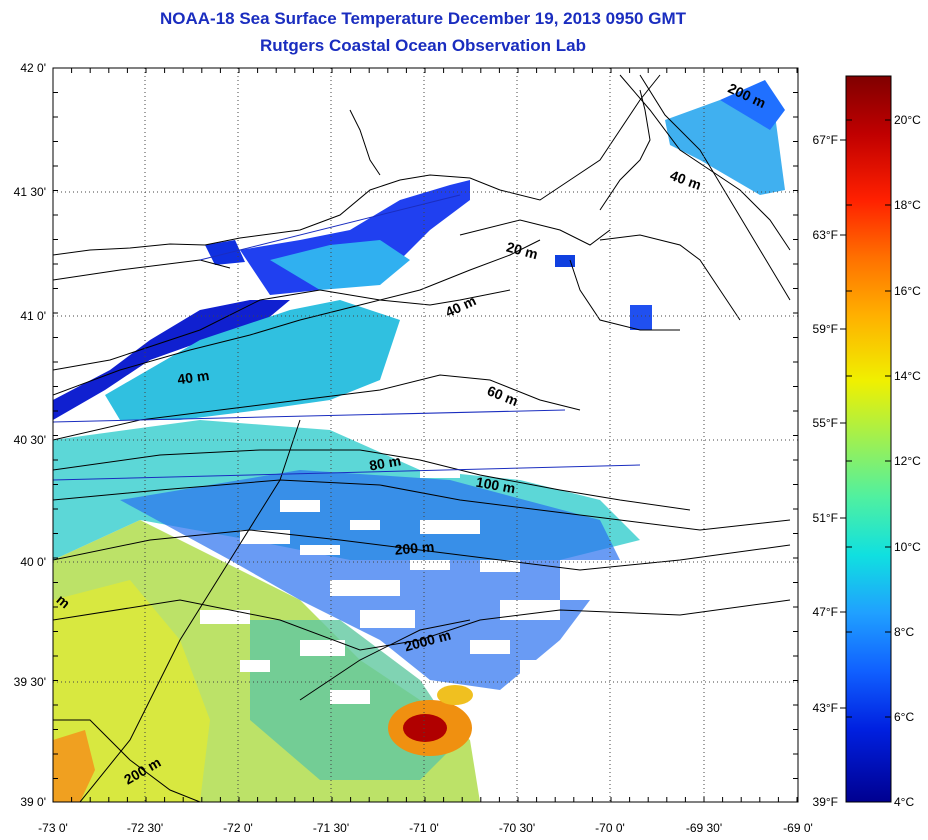 Image resolution: width=928 pixels, height=840 pixels. I want to click on sst-gulf-maine-patch, so click(725, 147).